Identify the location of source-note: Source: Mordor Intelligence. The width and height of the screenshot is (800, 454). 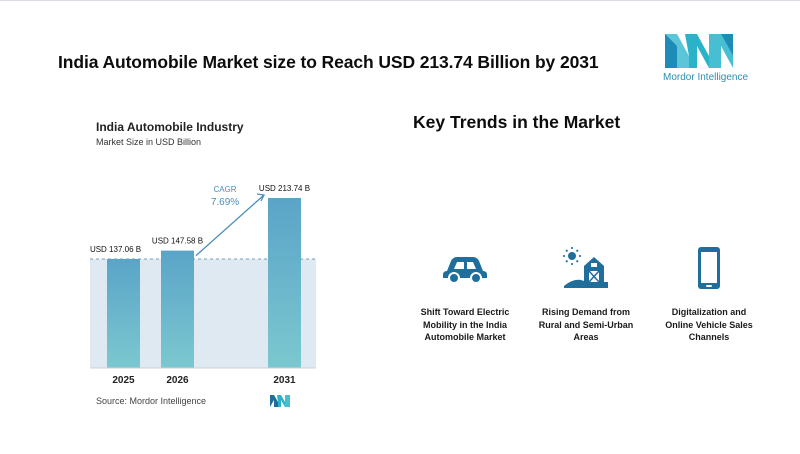
(151, 401).